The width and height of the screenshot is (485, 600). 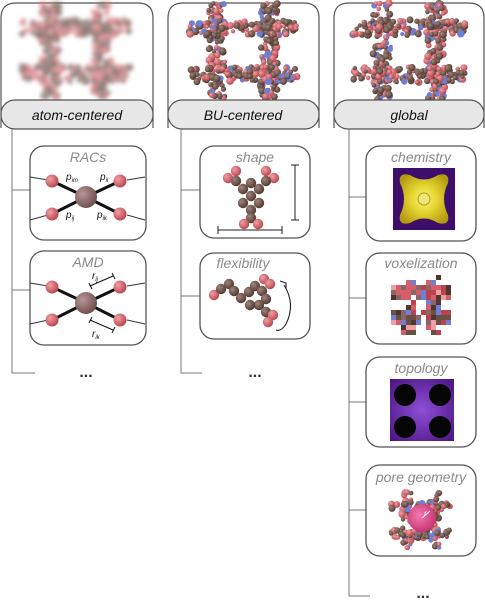 I want to click on shape-molecule, so click(x=251, y=197).